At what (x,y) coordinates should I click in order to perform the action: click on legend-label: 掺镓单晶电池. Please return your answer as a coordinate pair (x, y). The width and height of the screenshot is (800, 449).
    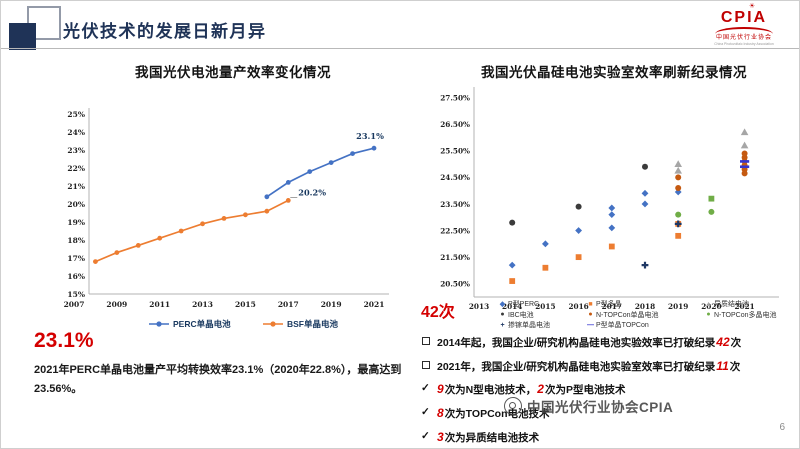
    Looking at the image, I should click on (529, 326).